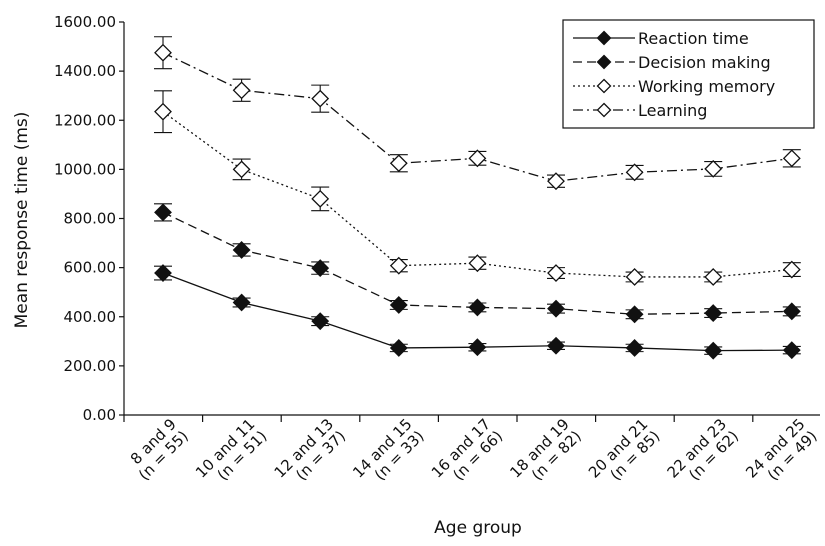 The image size is (825, 546). What do you see at coordinates (624, 454) in the screenshot?
I see `x-tick-label: 20 and 21(n = 85)` at bounding box center [624, 454].